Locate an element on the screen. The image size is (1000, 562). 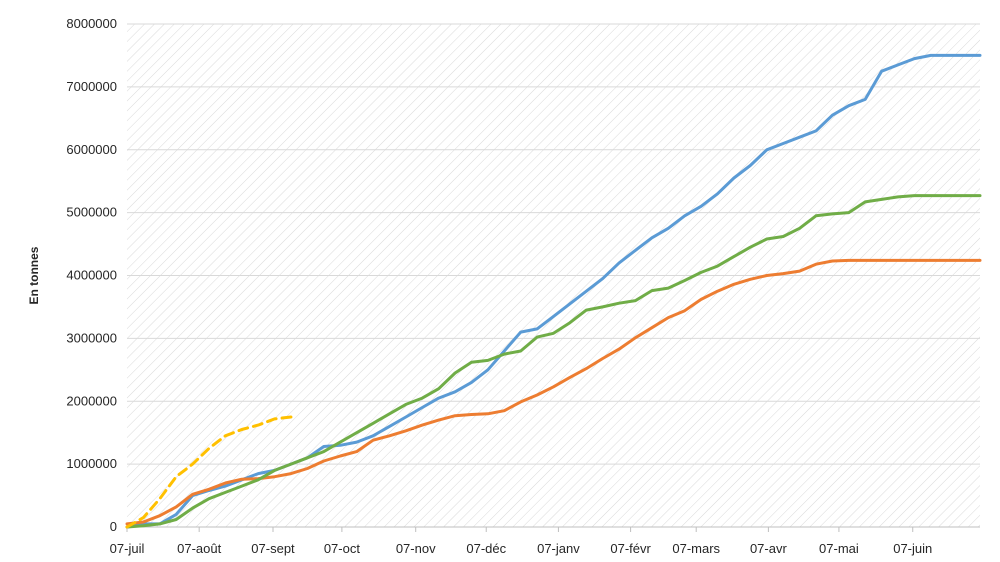
y-tick-label: 6000000 is located at coordinates (91, 149).